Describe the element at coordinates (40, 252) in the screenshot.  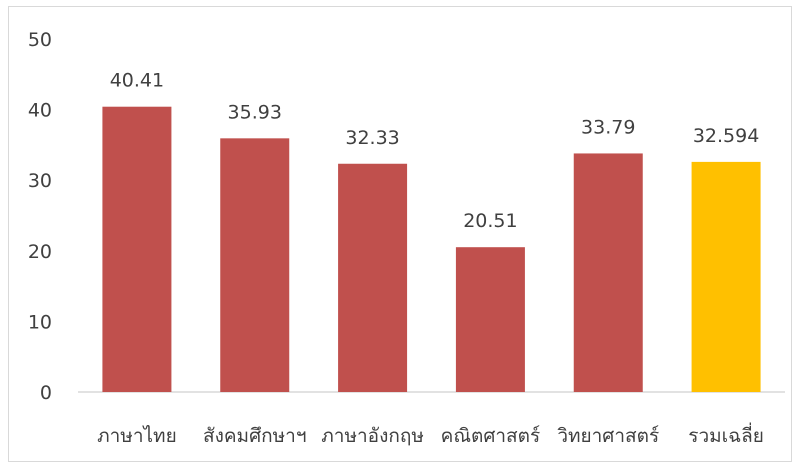
I see `y-tick-label: 20` at that location.